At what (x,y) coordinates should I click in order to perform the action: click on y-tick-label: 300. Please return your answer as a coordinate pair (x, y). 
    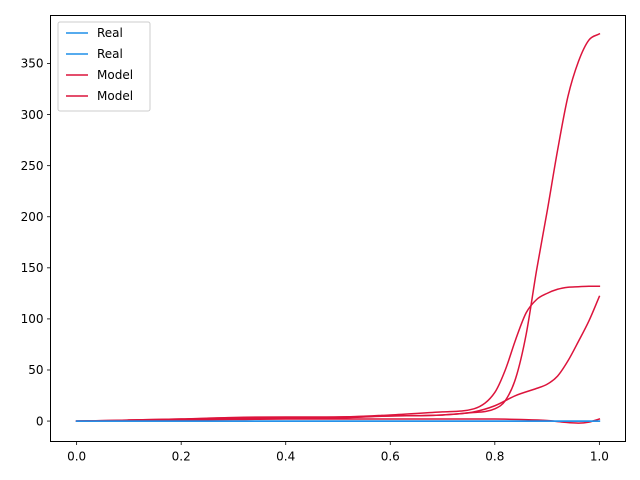
    Looking at the image, I should click on (32, 115).